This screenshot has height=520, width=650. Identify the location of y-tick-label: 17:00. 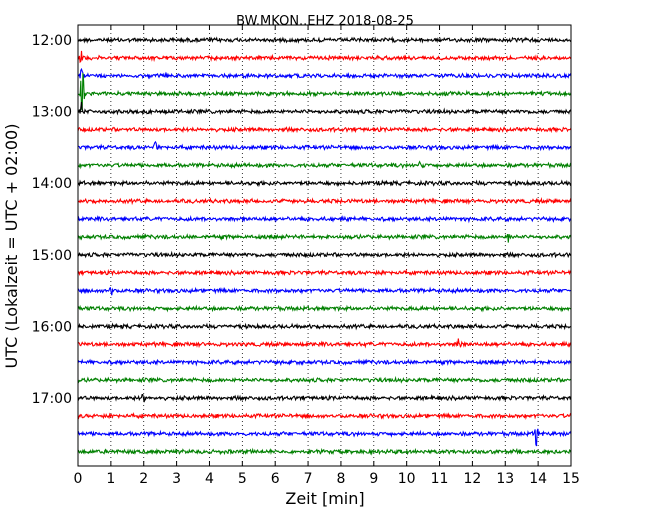
(52, 399).